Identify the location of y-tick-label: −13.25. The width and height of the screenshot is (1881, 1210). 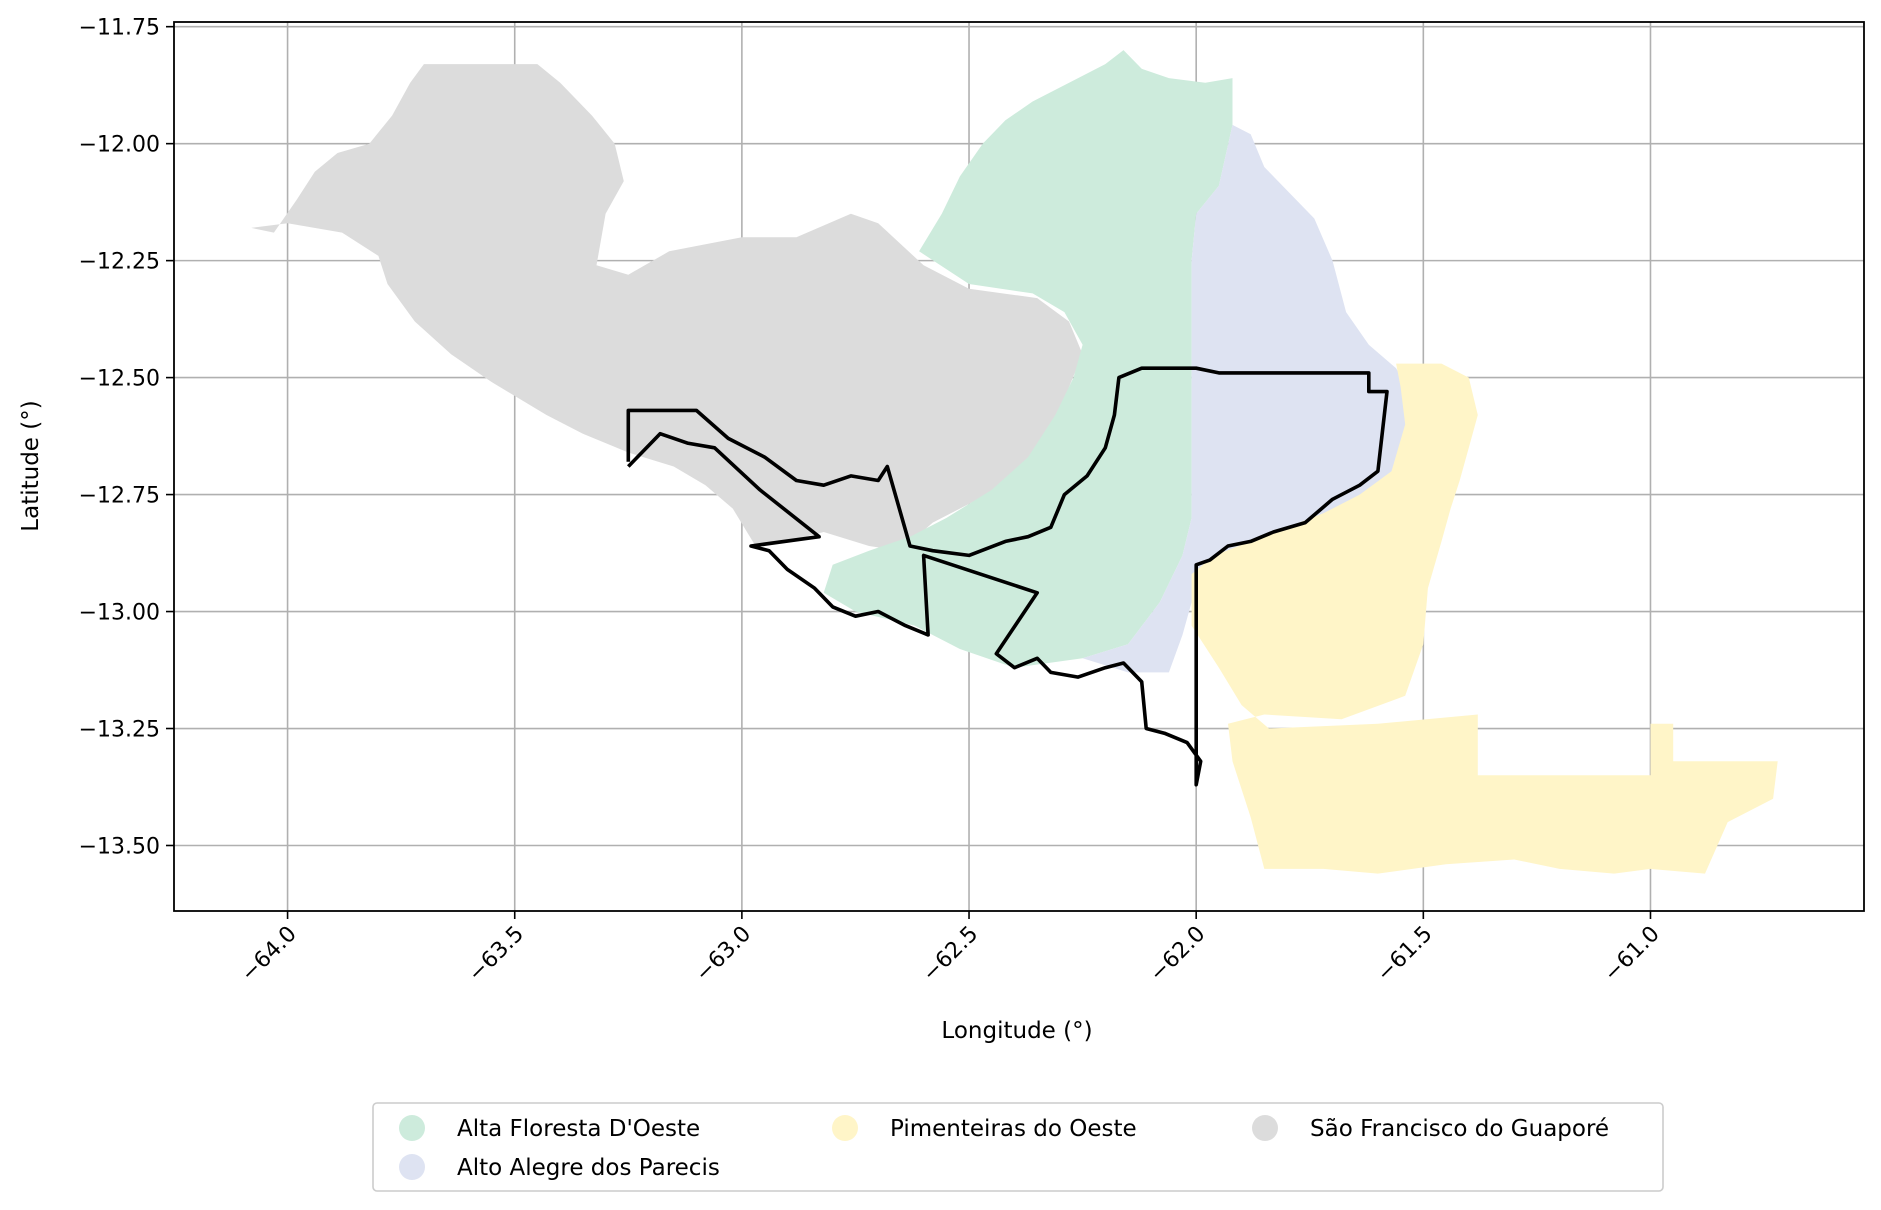
(119, 730).